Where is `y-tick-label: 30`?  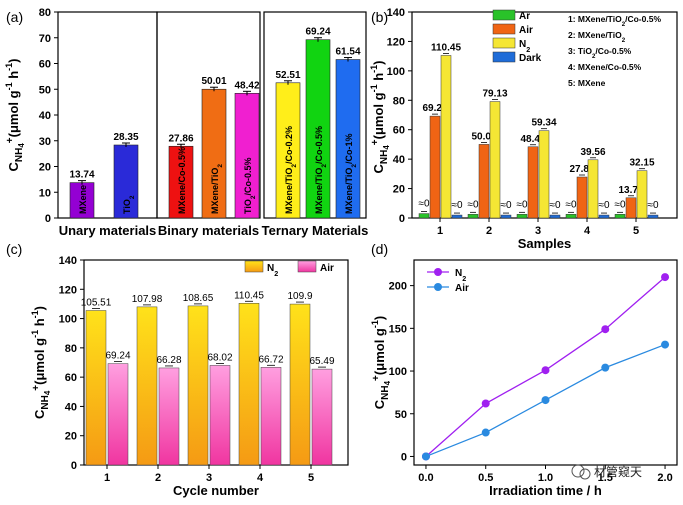
y-tick-label: 30 is located at coordinates (45, 142).